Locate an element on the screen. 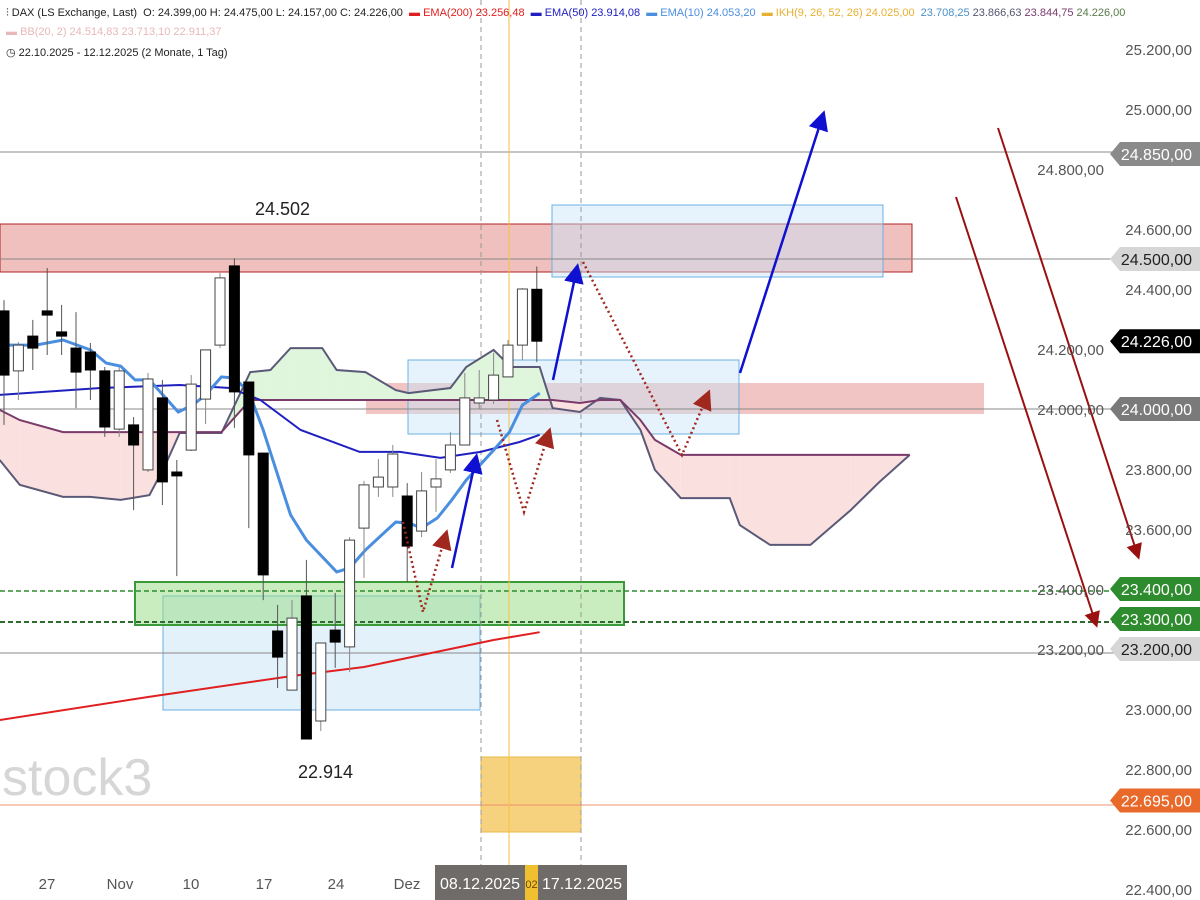  ikh-value: 23.708,25 is located at coordinates (945, 13).